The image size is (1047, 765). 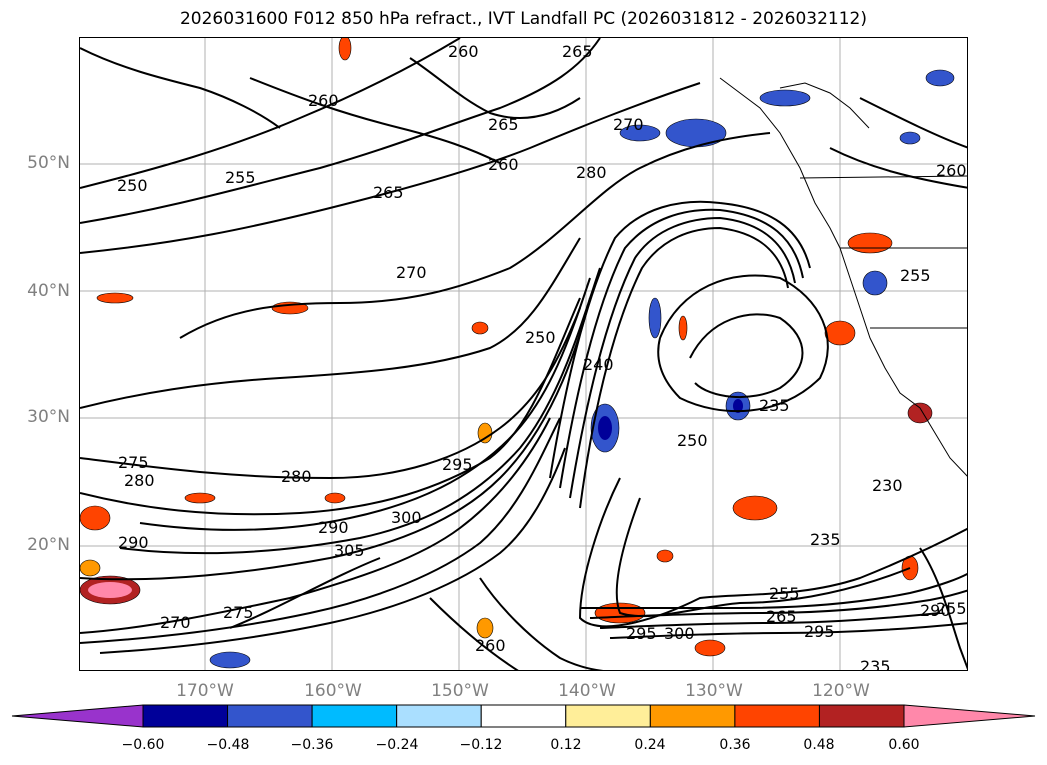 I want to click on lon-label-130w: 130°W, so click(x=714, y=691).